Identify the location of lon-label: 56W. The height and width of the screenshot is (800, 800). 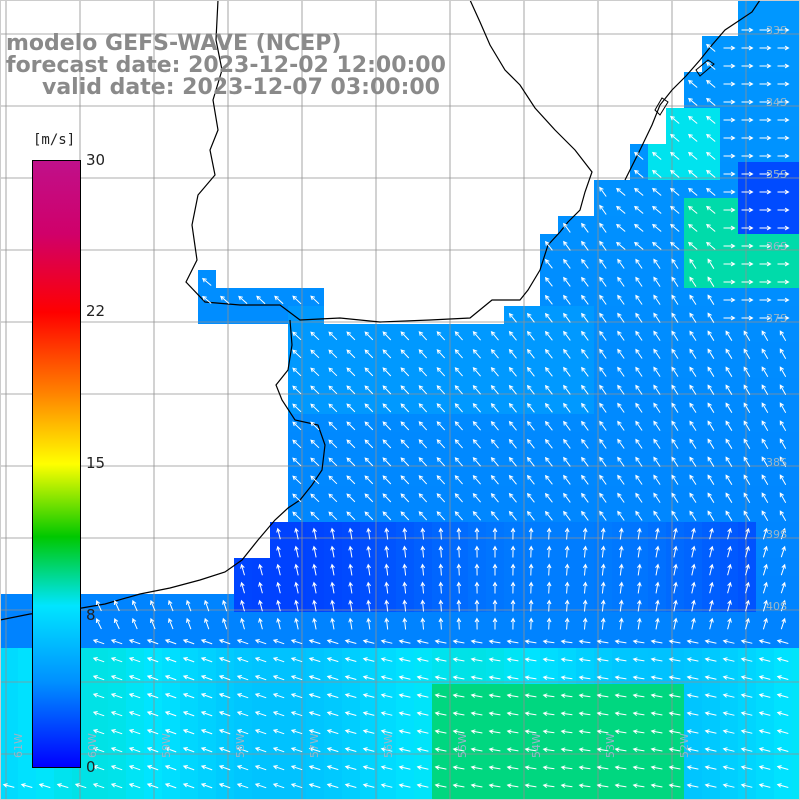
(388, 745).